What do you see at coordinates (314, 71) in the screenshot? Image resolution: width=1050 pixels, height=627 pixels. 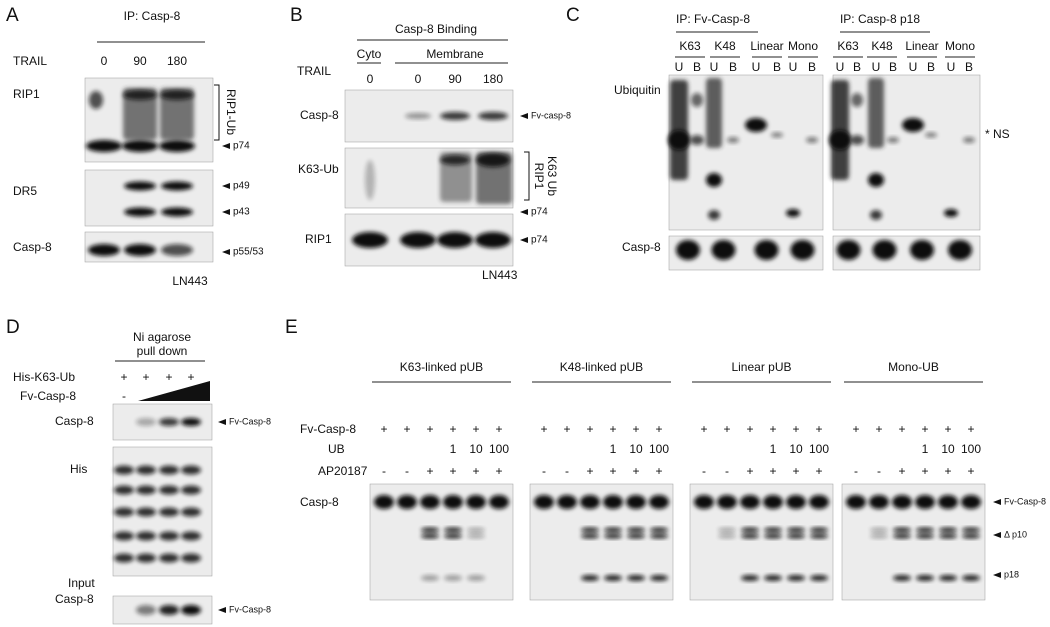 I see `treatment-label: TRAIL` at bounding box center [314, 71].